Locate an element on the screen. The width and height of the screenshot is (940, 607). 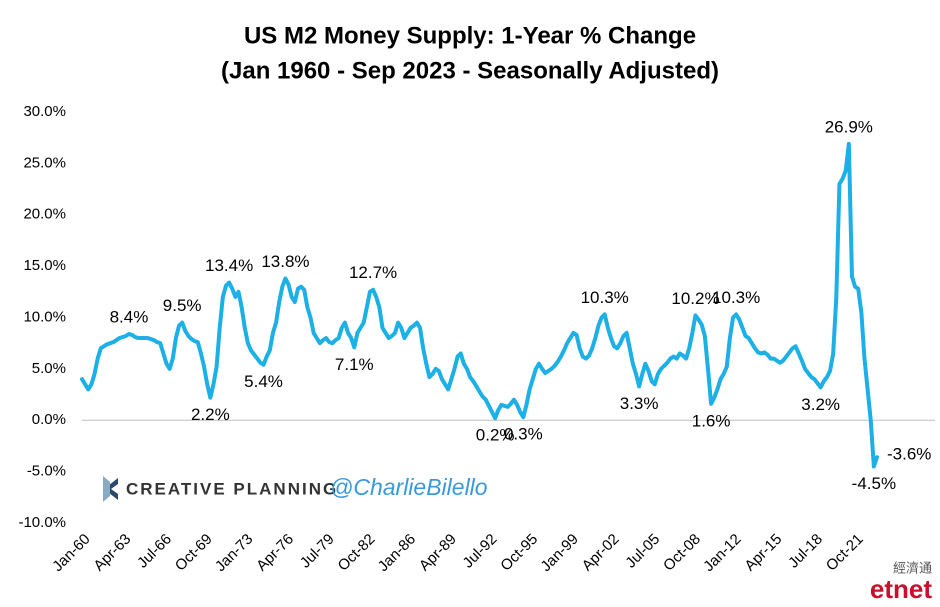
data-label: 8.4% is located at coordinates (129, 316).